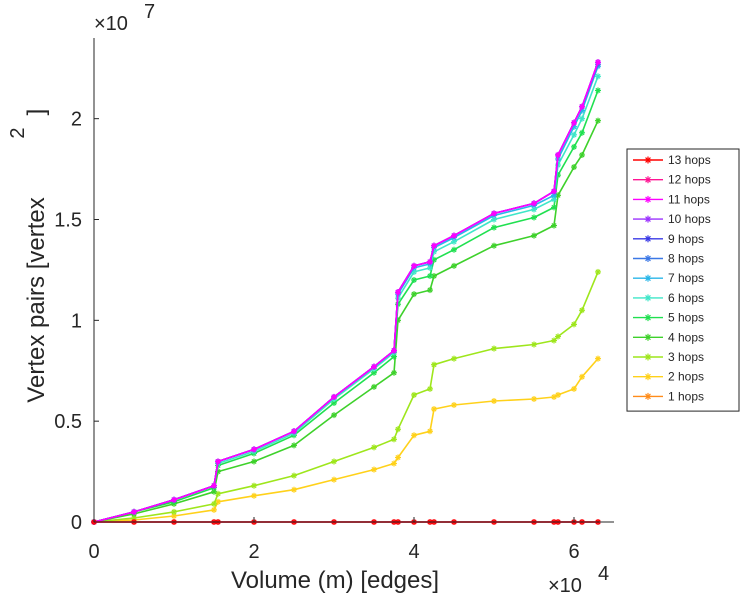 The height and width of the screenshot is (600, 749). I want to click on y-axis-label-superscript: 2, so click(18, 132).